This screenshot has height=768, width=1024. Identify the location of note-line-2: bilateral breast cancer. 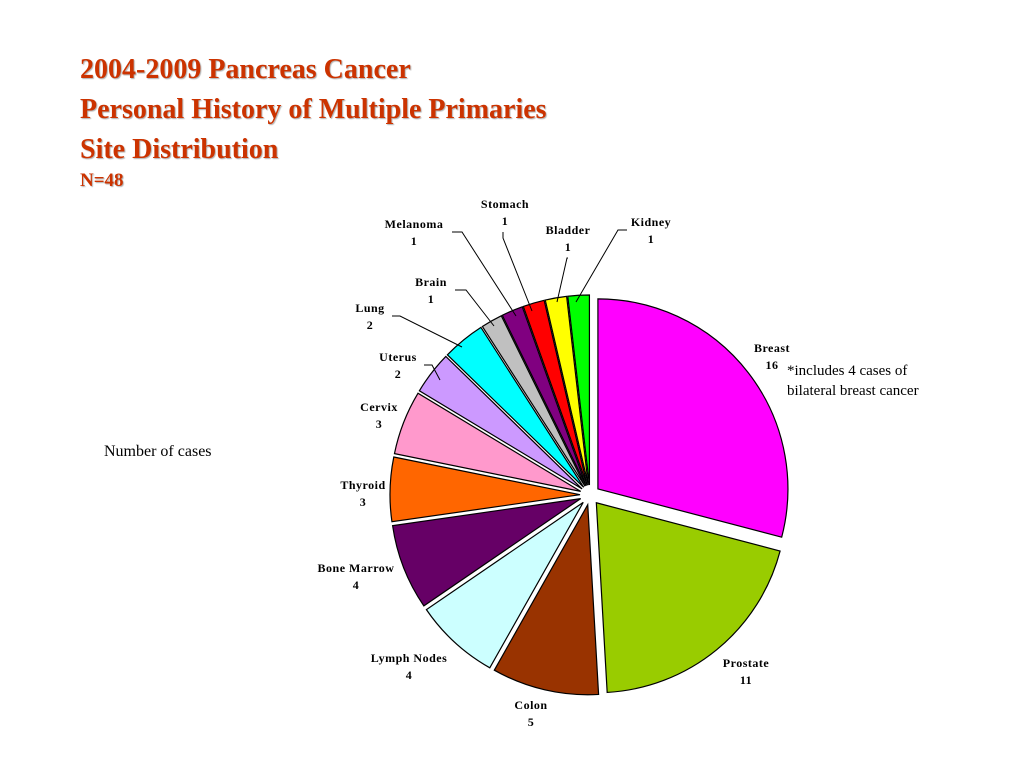
(853, 391).